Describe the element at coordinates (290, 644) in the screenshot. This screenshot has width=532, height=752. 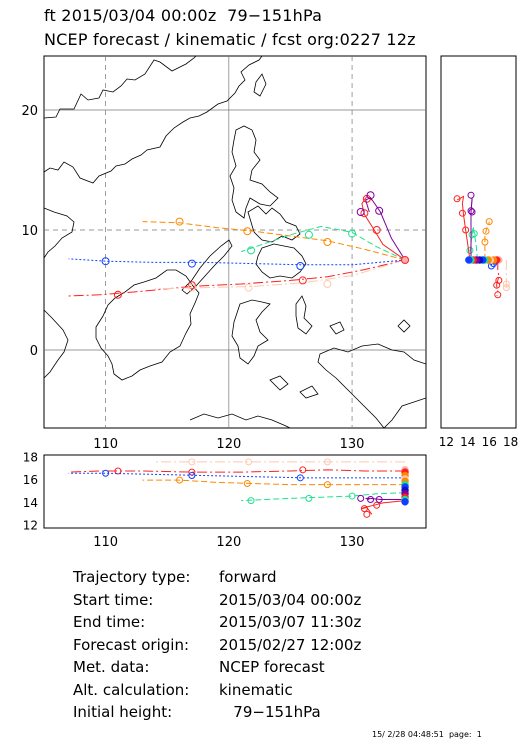
I see `info-value: 2015/02/27 12:00z` at that location.